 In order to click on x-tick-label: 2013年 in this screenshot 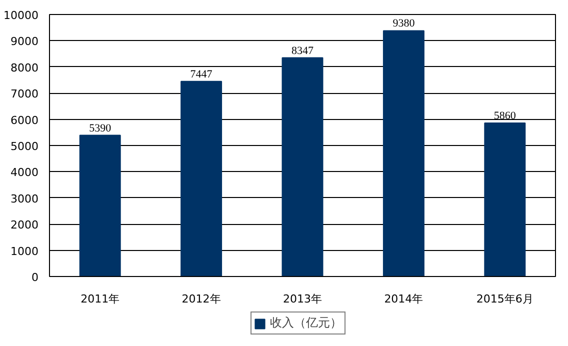, I will do `click(302, 299)`.